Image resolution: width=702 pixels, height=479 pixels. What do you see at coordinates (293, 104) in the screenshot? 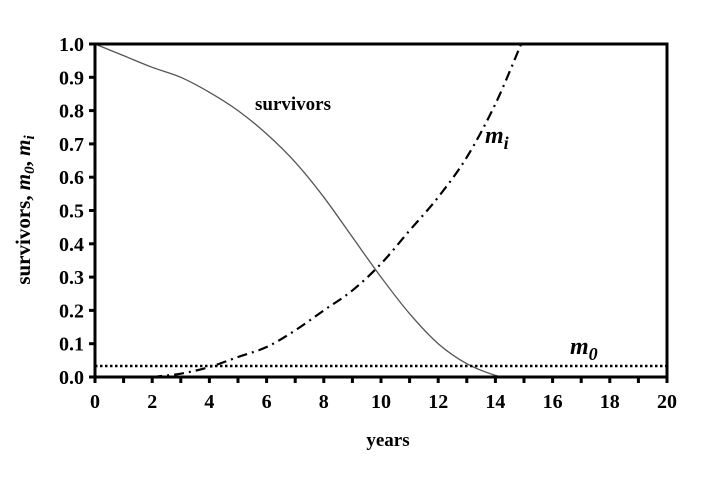
I see `annotation-survivors: survivors` at bounding box center [293, 104].